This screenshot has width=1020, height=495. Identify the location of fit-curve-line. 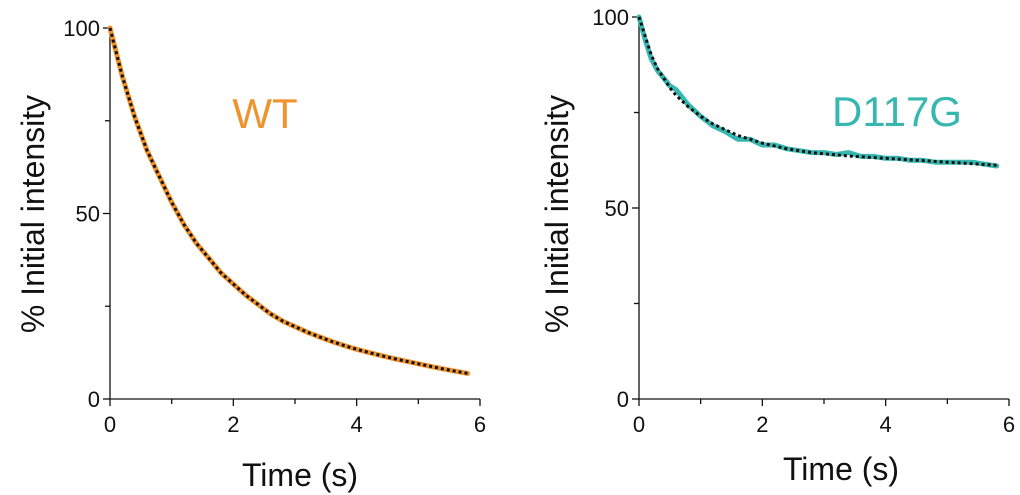
(817, 91).